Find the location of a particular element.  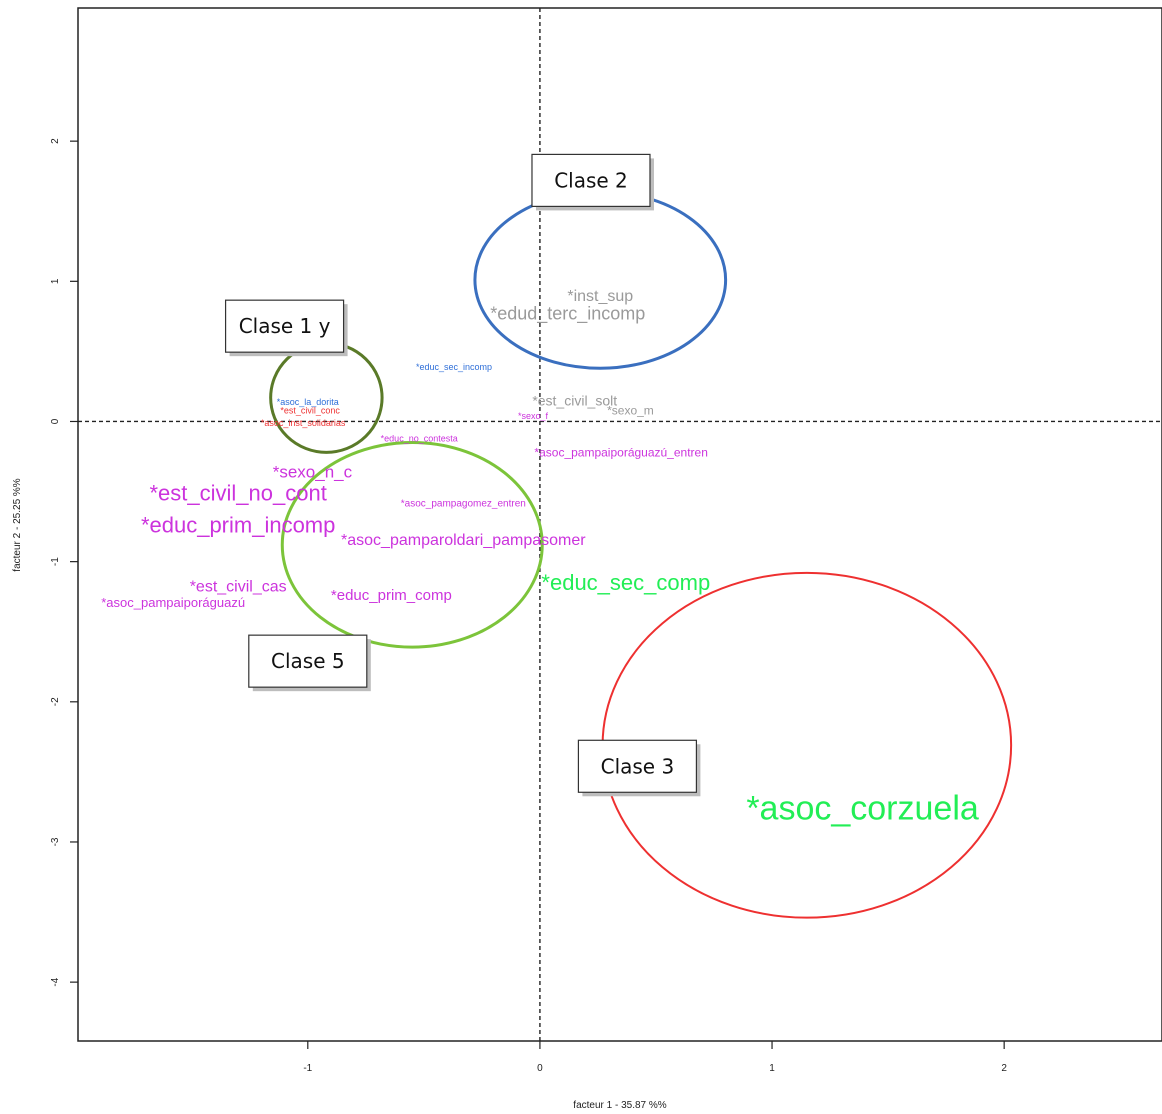

point-label: *educ_prim_comp is located at coordinates (391, 595).